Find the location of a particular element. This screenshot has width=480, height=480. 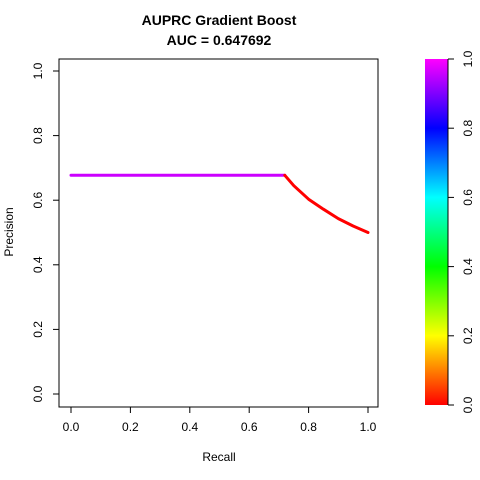

chart-subtitle: AUC = 0.647692 is located at coordinates (219, 40).